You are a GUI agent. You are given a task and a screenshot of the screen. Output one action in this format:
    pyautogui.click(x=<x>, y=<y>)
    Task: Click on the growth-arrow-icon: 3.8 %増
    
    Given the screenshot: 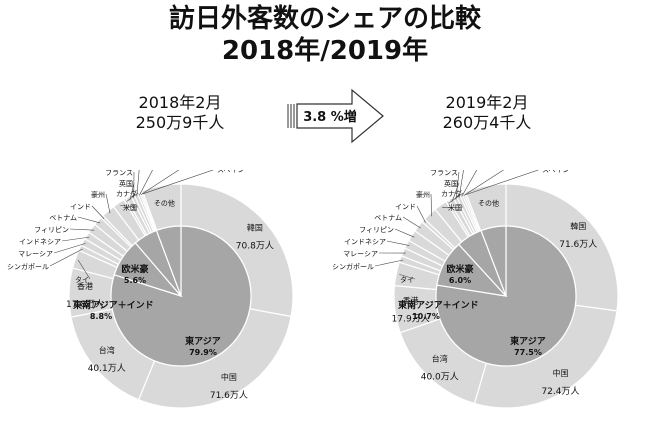 What is the action you would take?
    pyautogui.click(x=335, y=116)
    